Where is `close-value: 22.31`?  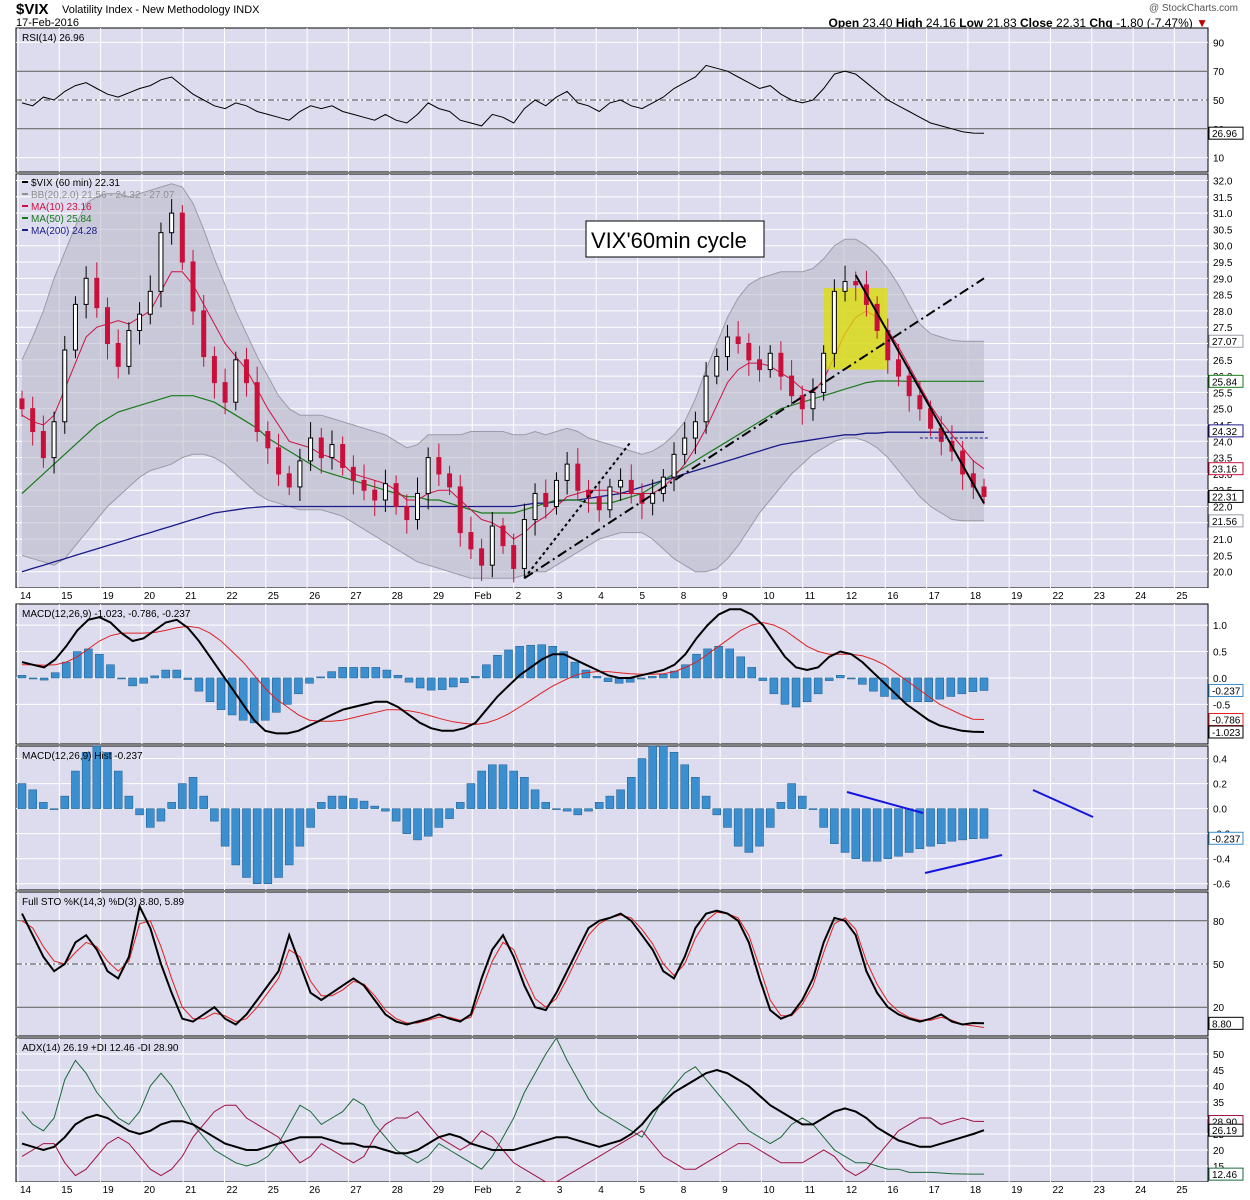
close-value: 22.31 is located at coordinates (1071, 23).